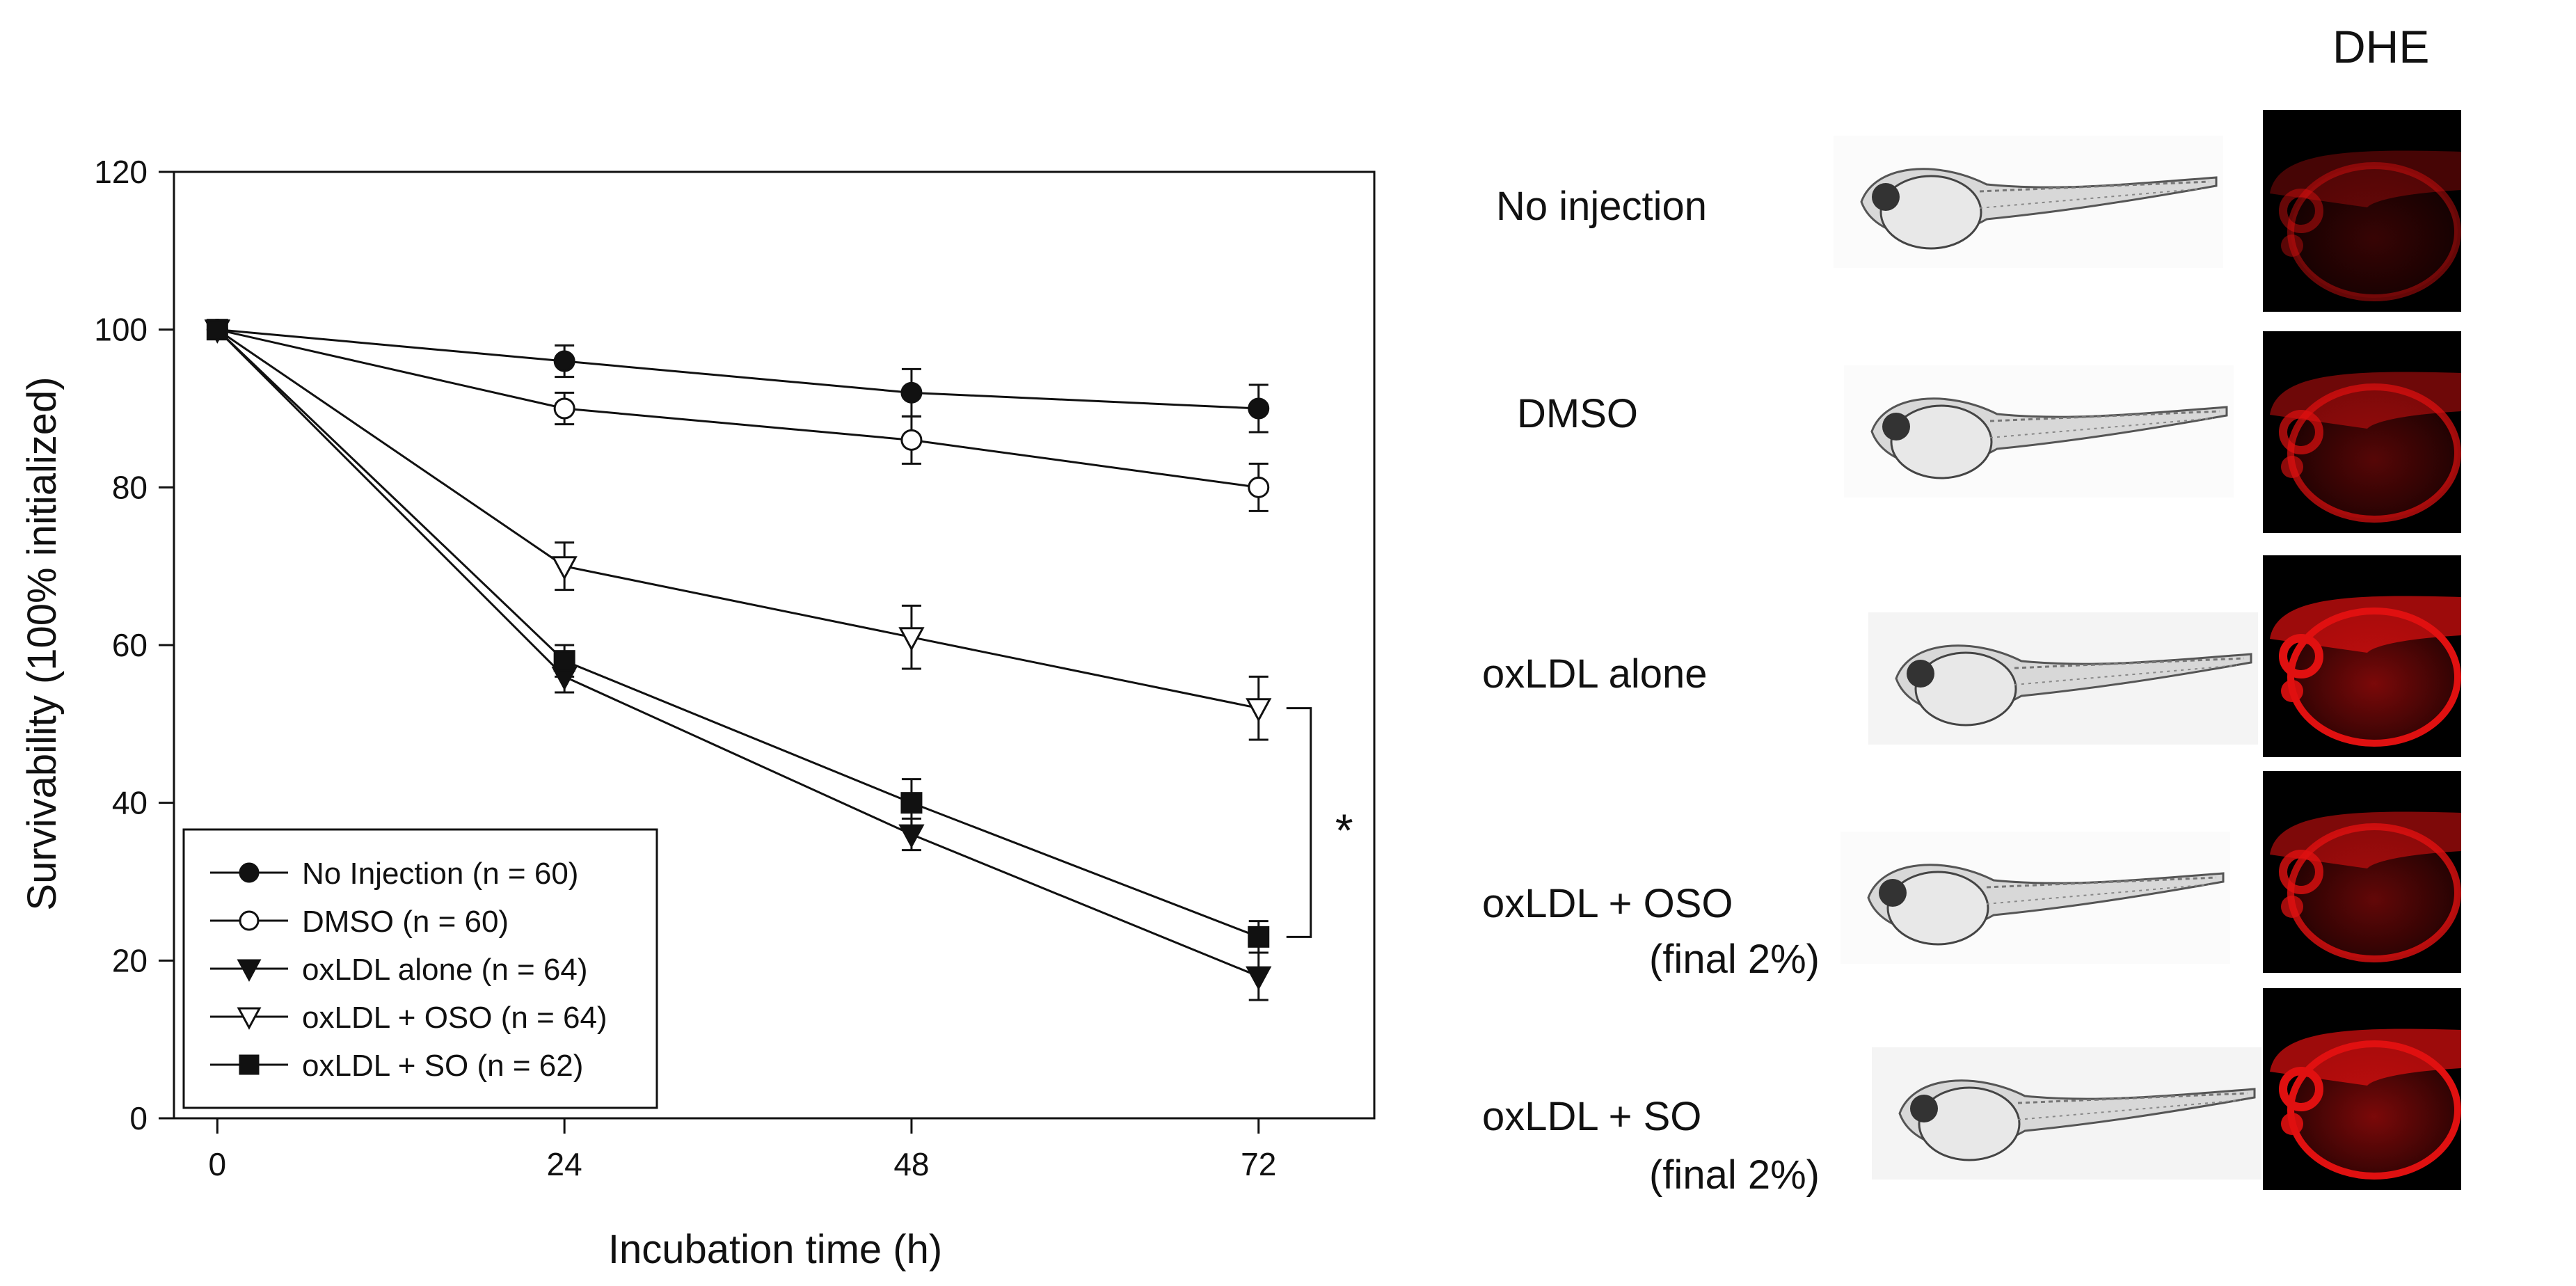  What do you see at coordinates (1577, 413) in the screenshot?
I see `row-label-dmso: DMSO` at bounding box center [1577, 413].